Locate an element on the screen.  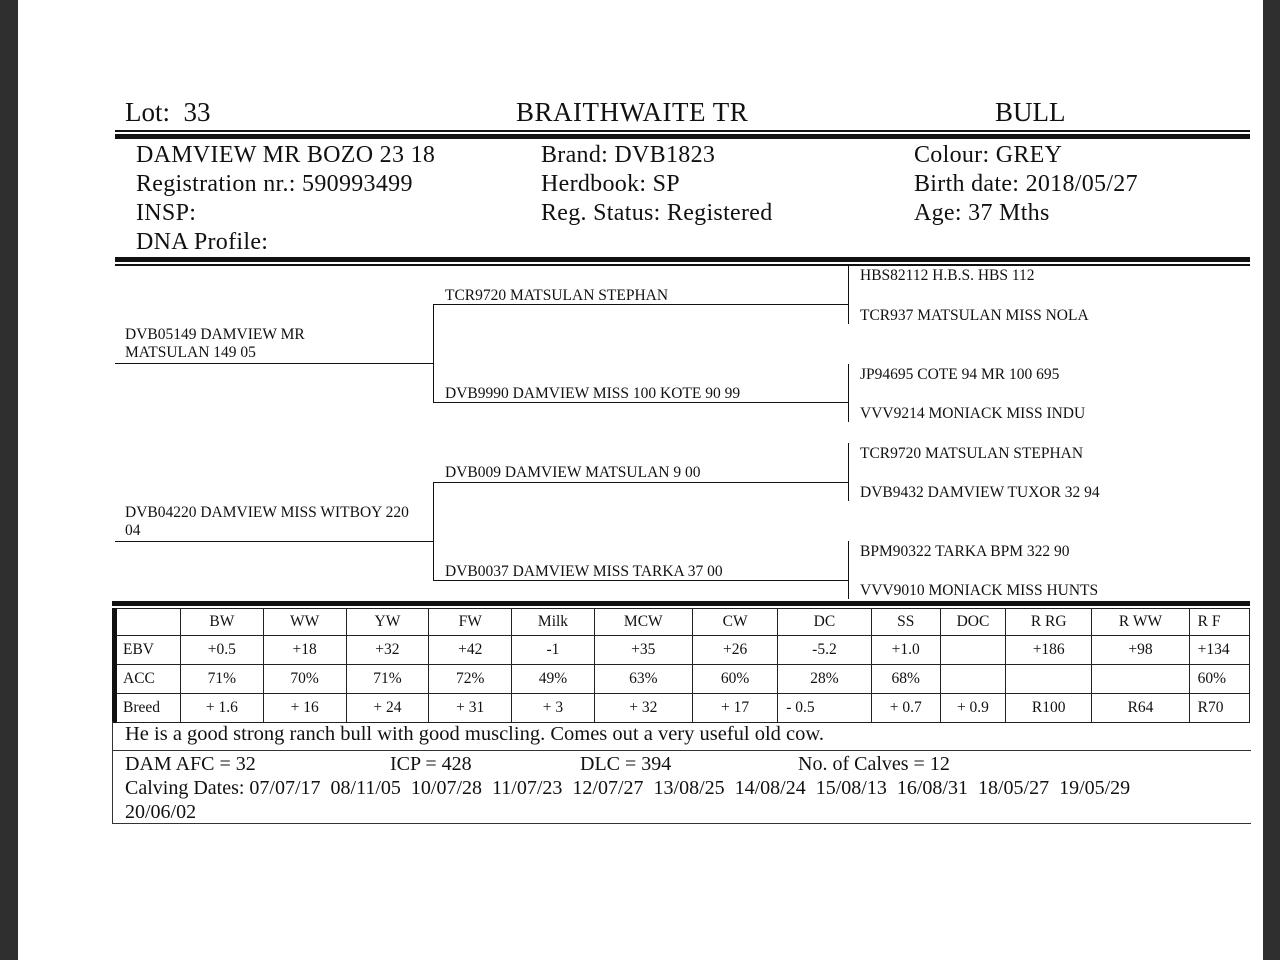
table-cell: R100 is located at coordinates (1049, 708).